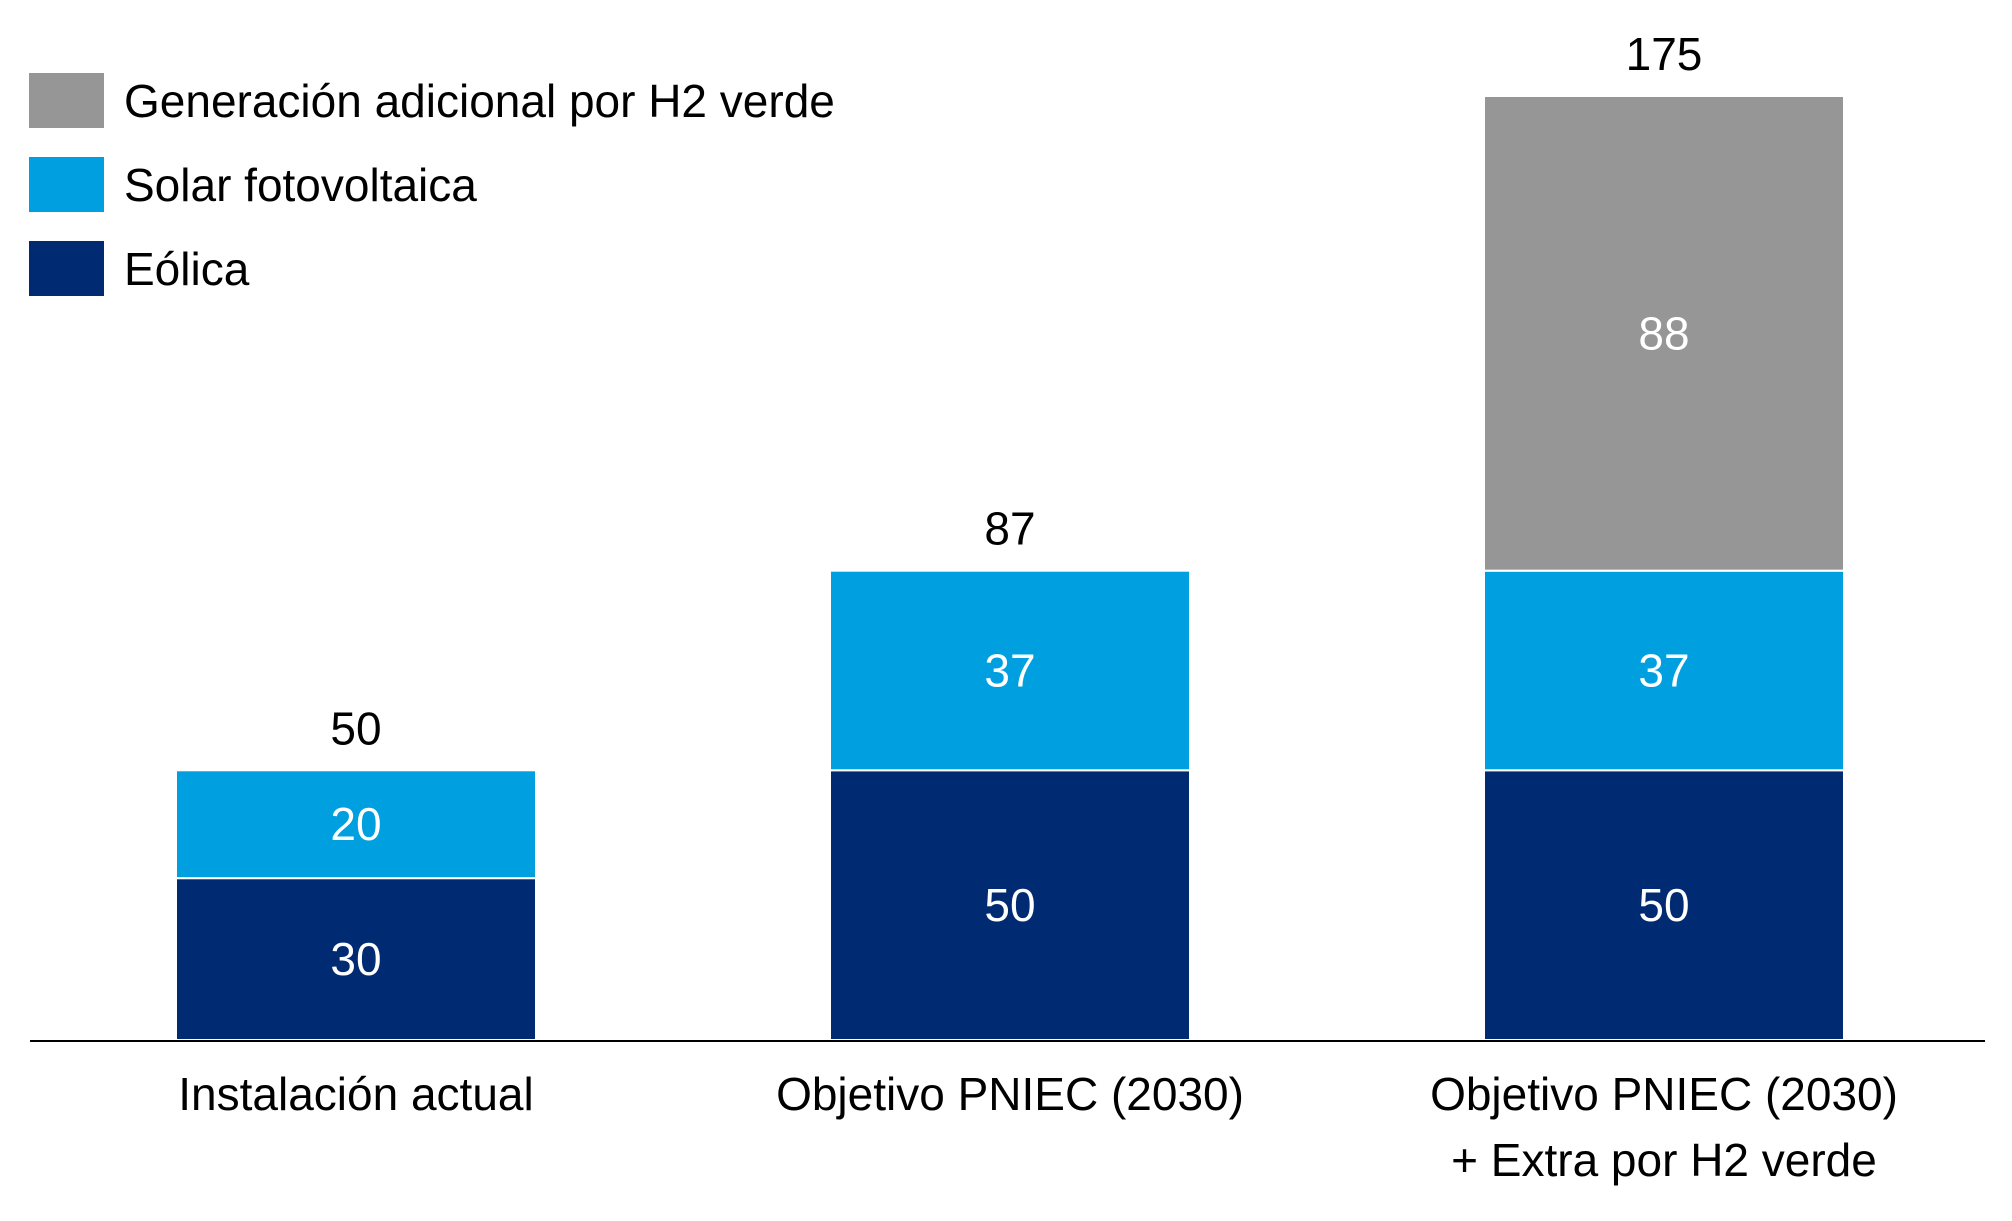  I want to click on segment-value-label: 30, so click(355, 959).